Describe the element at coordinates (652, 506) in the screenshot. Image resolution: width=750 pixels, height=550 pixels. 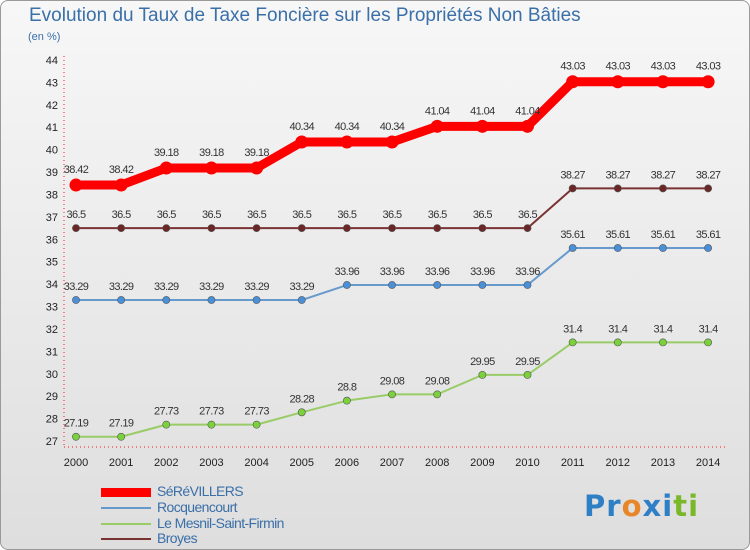
I see `logo-letter: x` at that location.